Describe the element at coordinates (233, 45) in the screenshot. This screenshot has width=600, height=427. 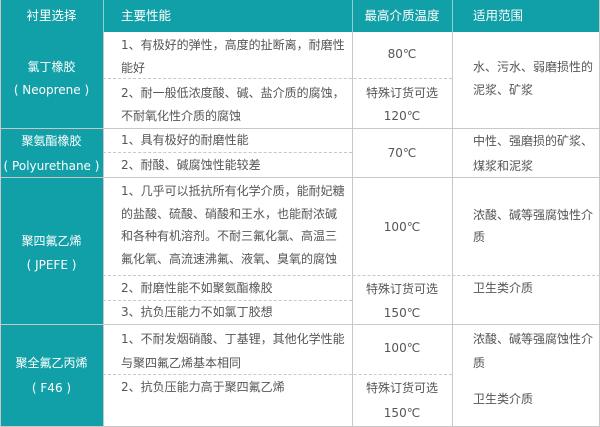
I see `cell-text-line: 1、有极好的弹性，高度的扯断离，耐磨性` at that location.